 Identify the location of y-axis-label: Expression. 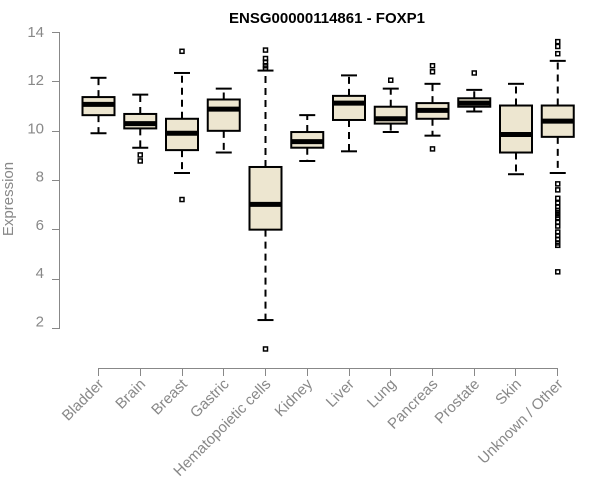
(8, 199).